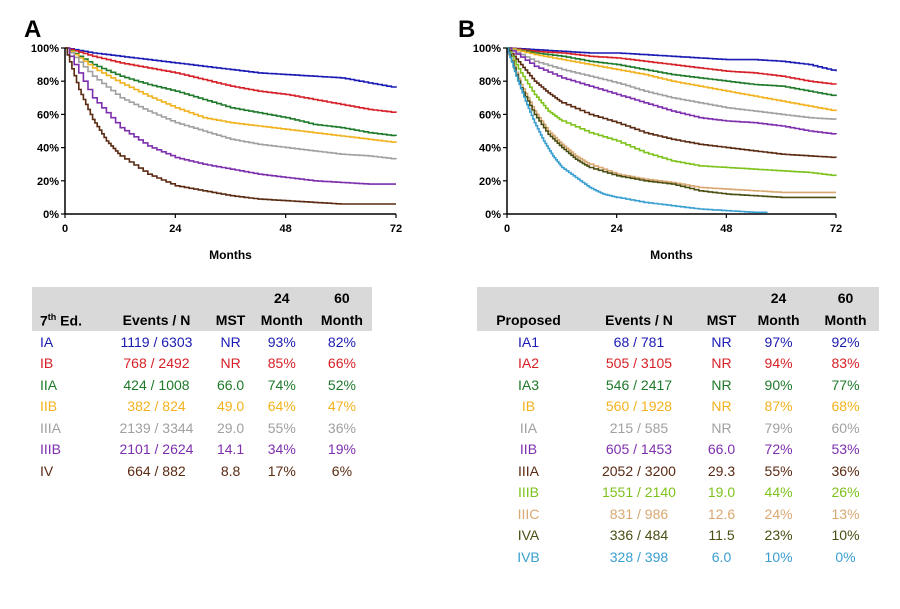 This screenshot has width=900, height=609. Describe the element at coordinates (678, 450) in the screenshot. I see `table-b-row: IIB 605 / 1453 66.0 72% 53%` at that location.